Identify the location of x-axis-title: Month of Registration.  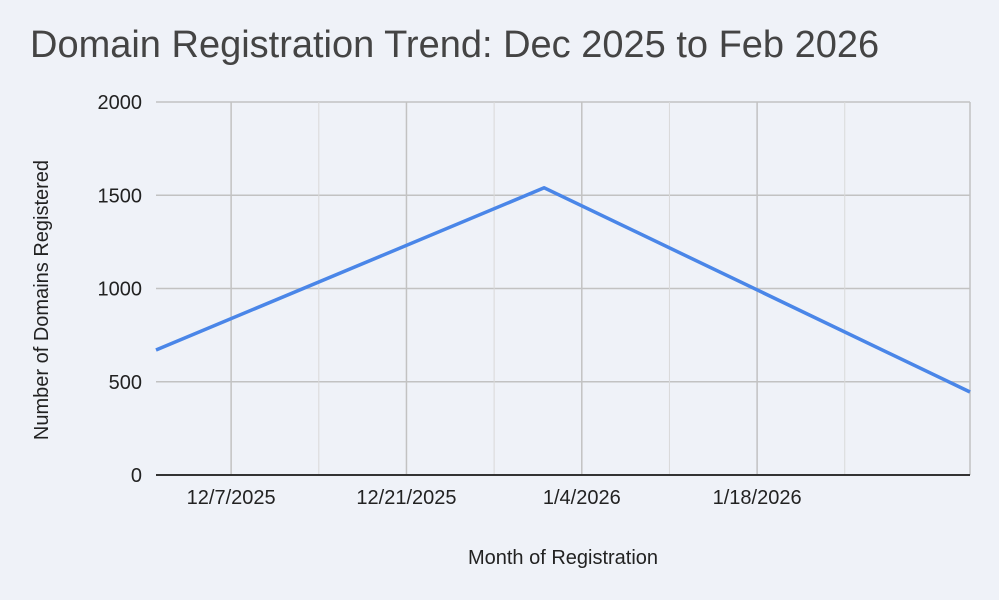
(563, 558).